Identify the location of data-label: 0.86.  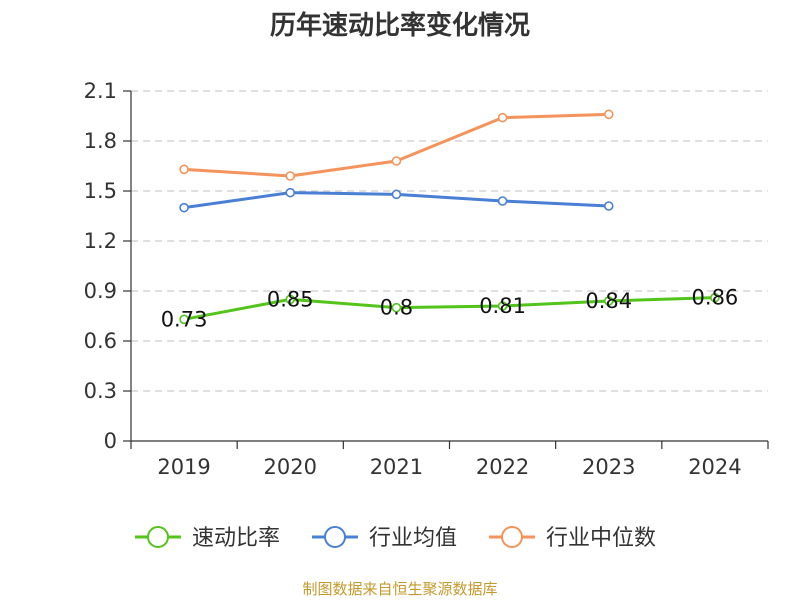
(715, 298).